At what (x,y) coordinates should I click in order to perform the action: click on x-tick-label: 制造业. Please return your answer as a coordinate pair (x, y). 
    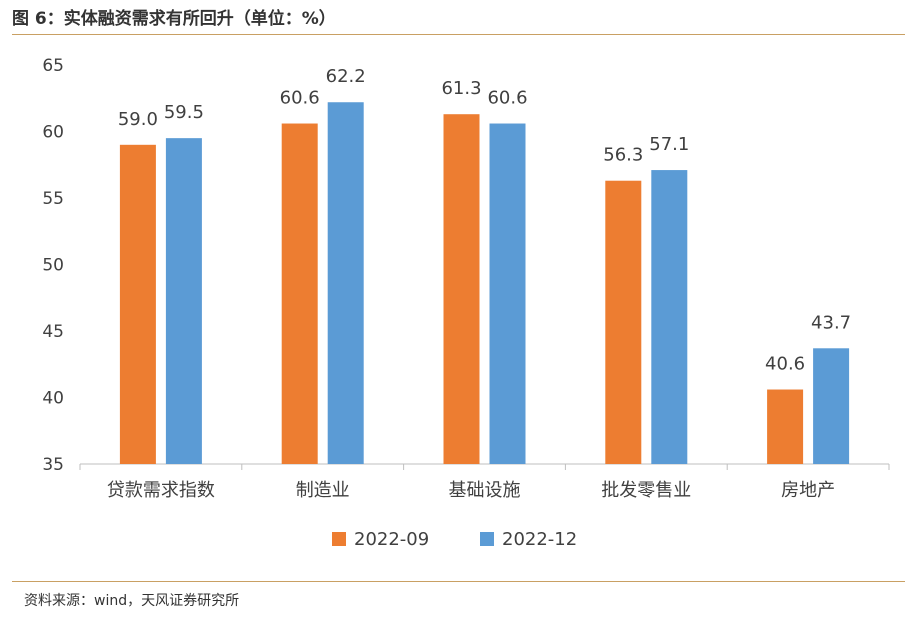
    Looking at the image, I should click on (323, 490).